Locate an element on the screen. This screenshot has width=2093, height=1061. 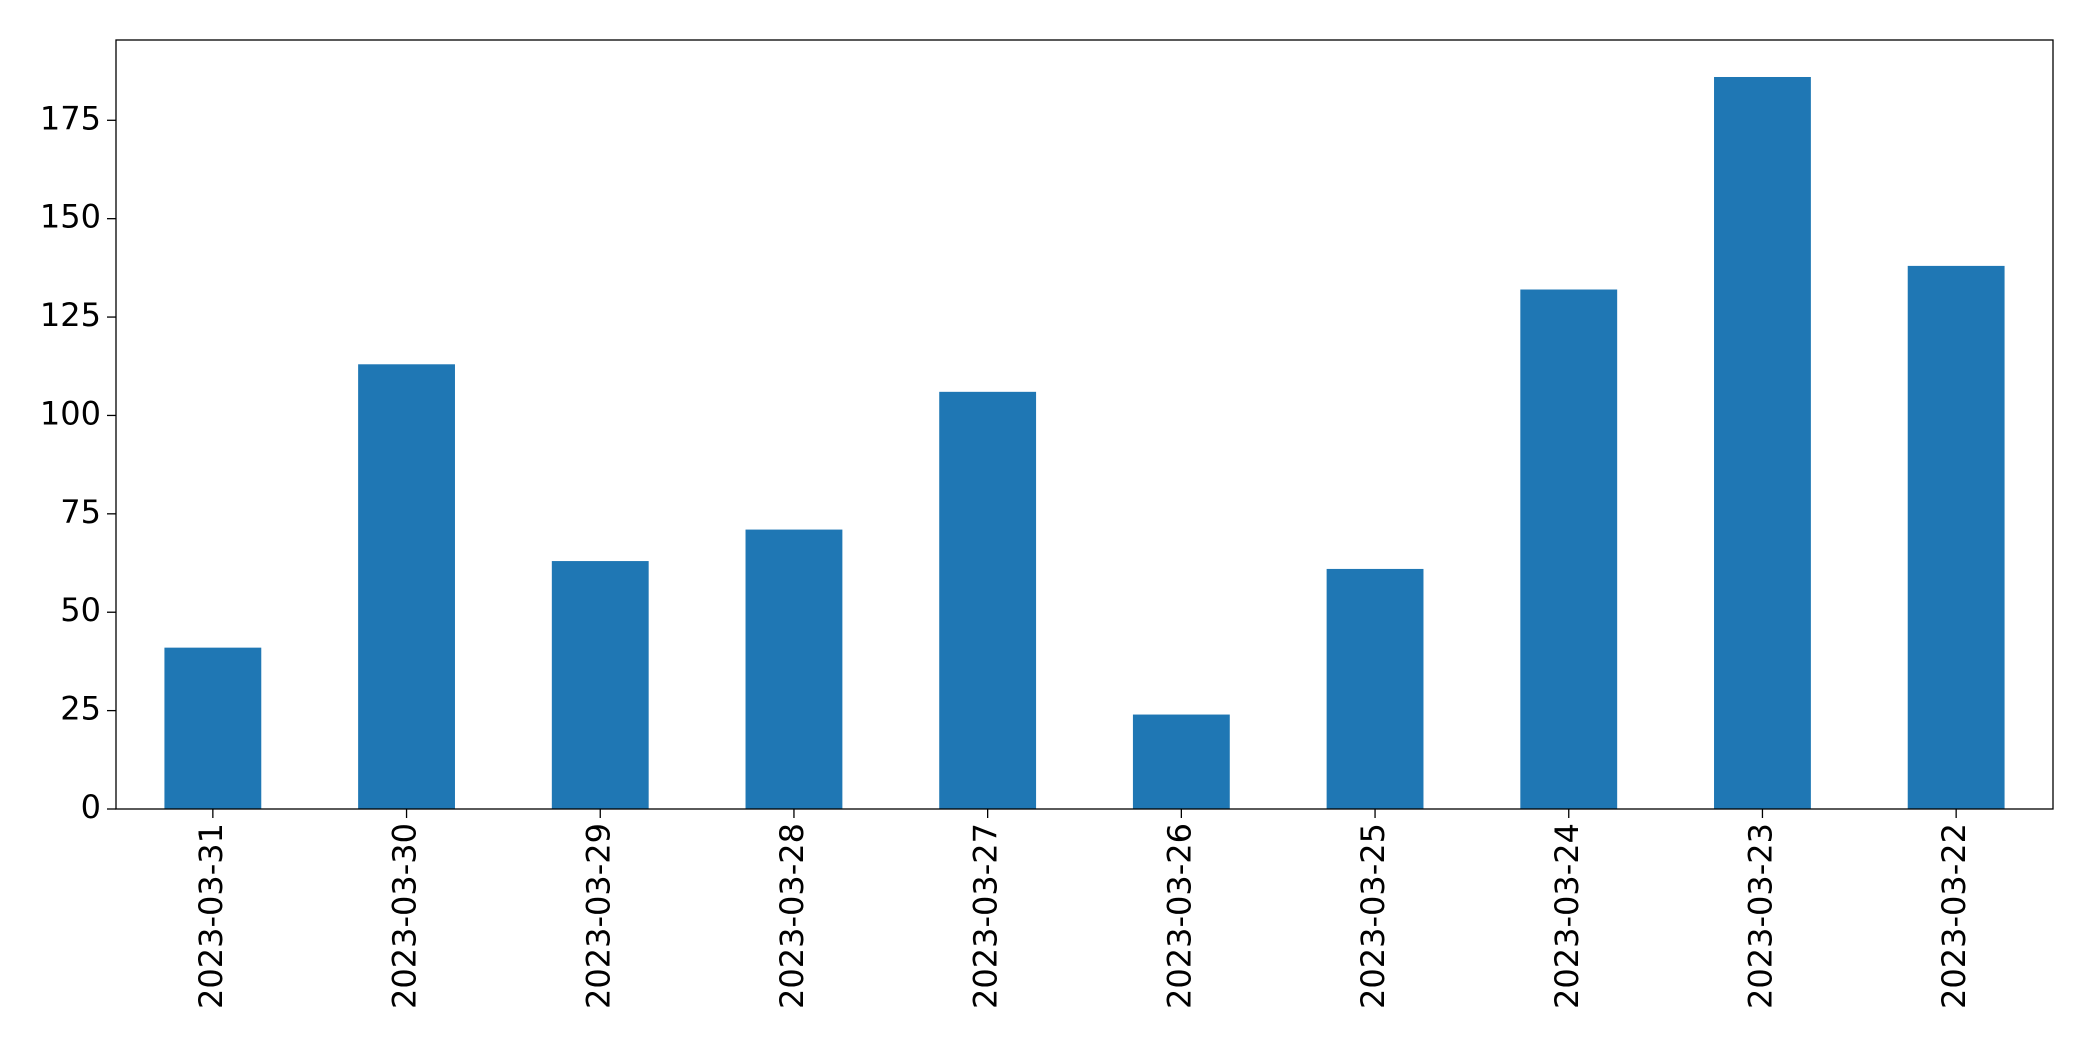
y-tick-label: 50 is located at coordinates (80, 610).